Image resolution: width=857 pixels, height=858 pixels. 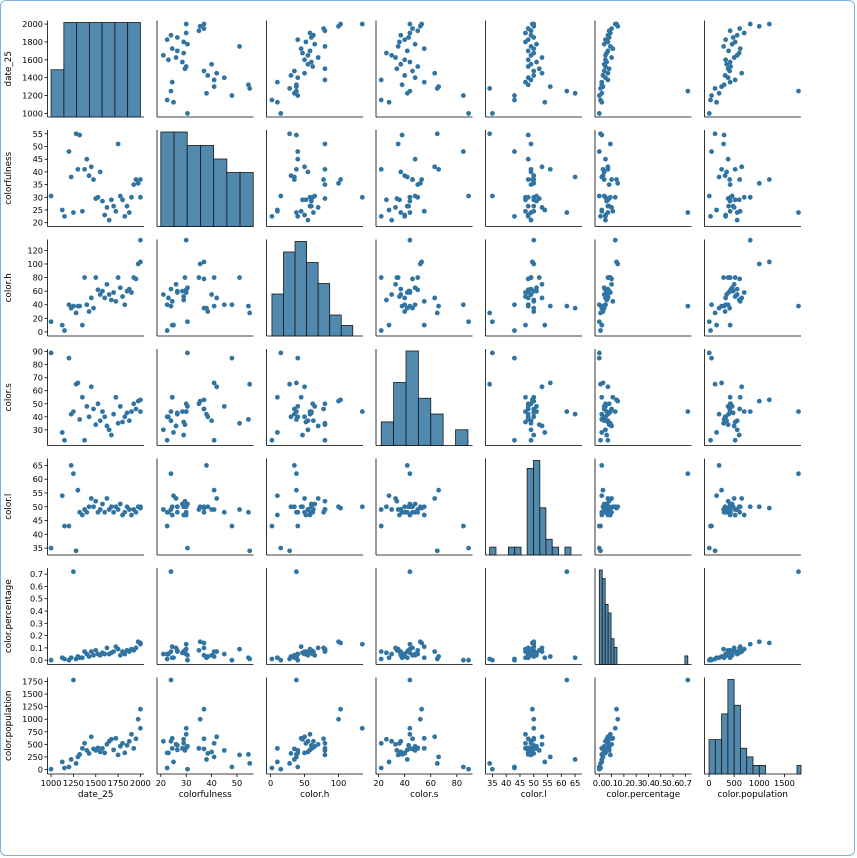 What do you see at coordinates (643, 795) in the screenshot?
I see `x-axis-label-color-percentage: color.percentage` at bounding box center [643, 795].